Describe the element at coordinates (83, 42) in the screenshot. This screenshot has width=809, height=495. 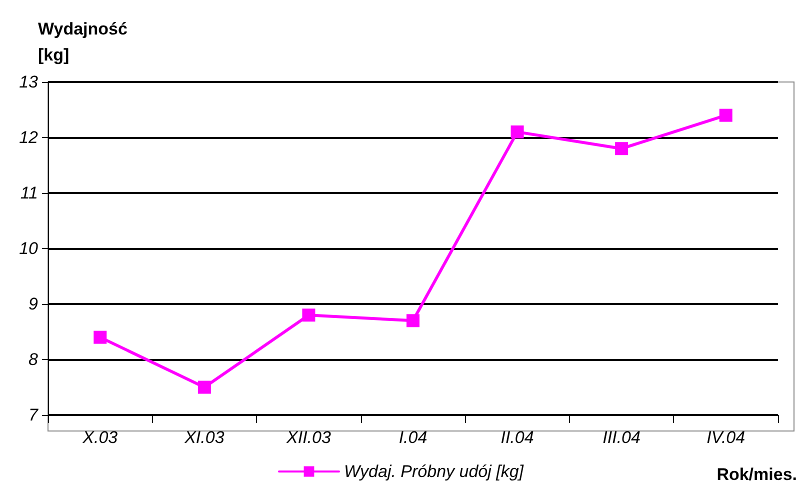
I see `y-axis-title: Wydajność [kg]` at that location.